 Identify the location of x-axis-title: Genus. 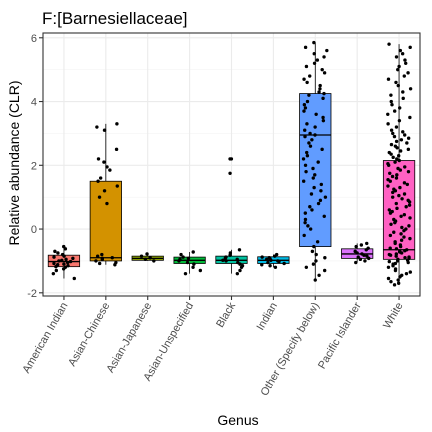
(237, 420).